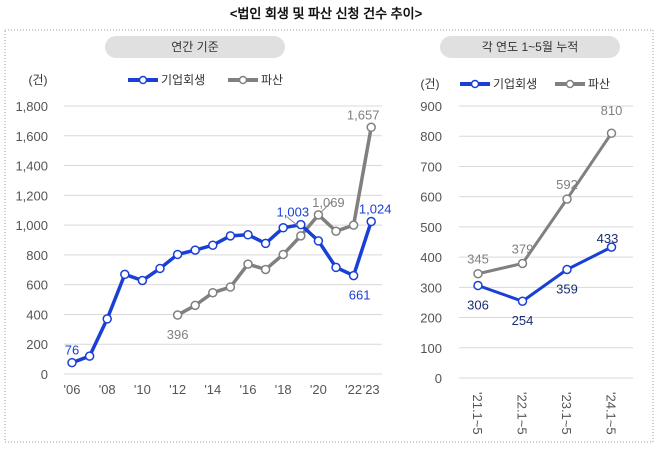 The width and height of the screenshot is (658, 453). I want to click on x-tick-label: '18, so click(283, 389).